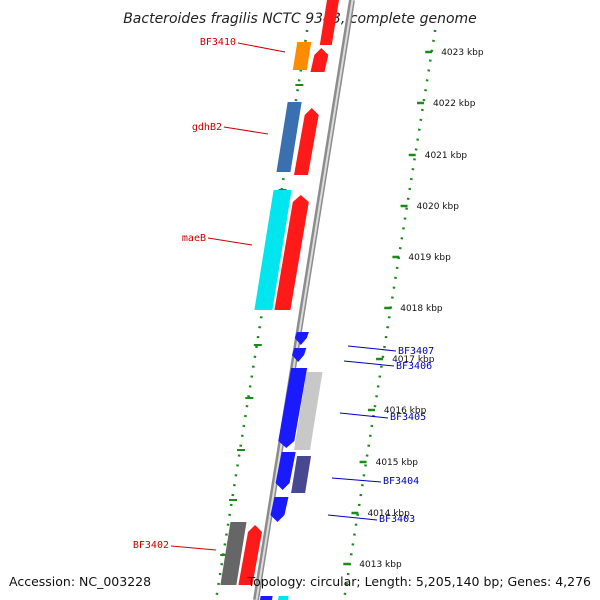 The height and width of the screenshot is (600, 600). I want to click on gene-label: BF3402, so click(151, 545).